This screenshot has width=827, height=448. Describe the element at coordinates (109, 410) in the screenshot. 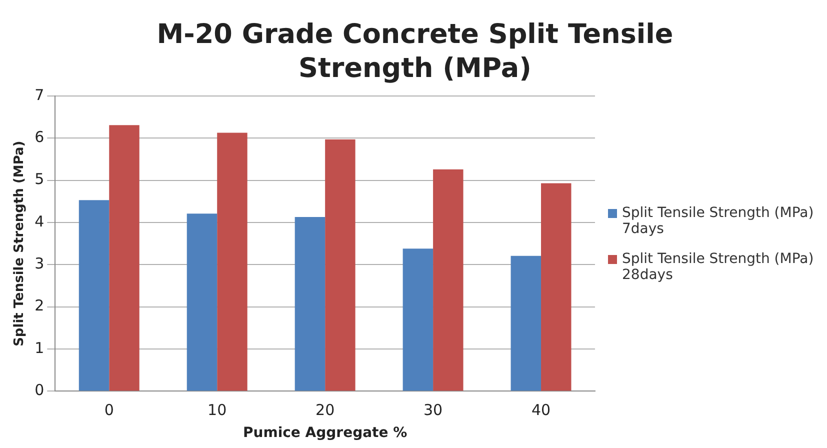

I see `x-tick-label: 0` at that location.